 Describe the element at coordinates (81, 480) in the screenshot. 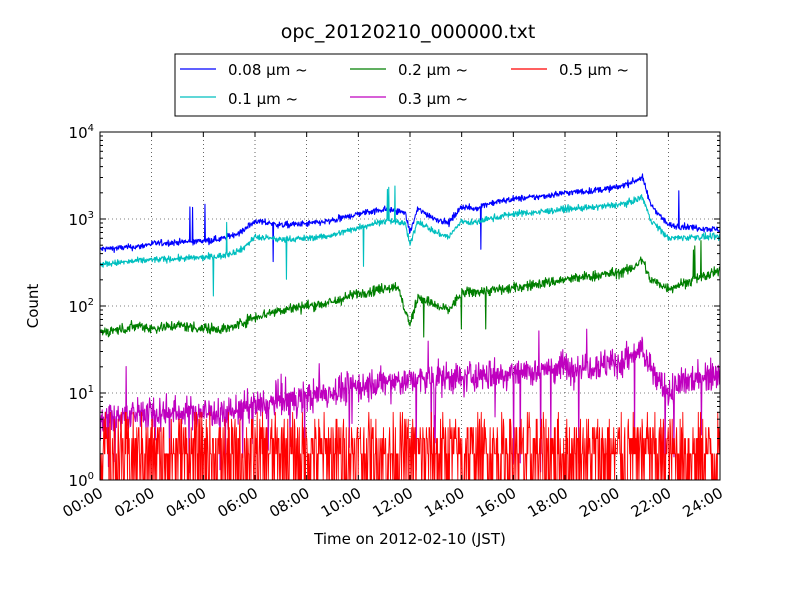

I see `y-tick-label: 10⁰` at that location.